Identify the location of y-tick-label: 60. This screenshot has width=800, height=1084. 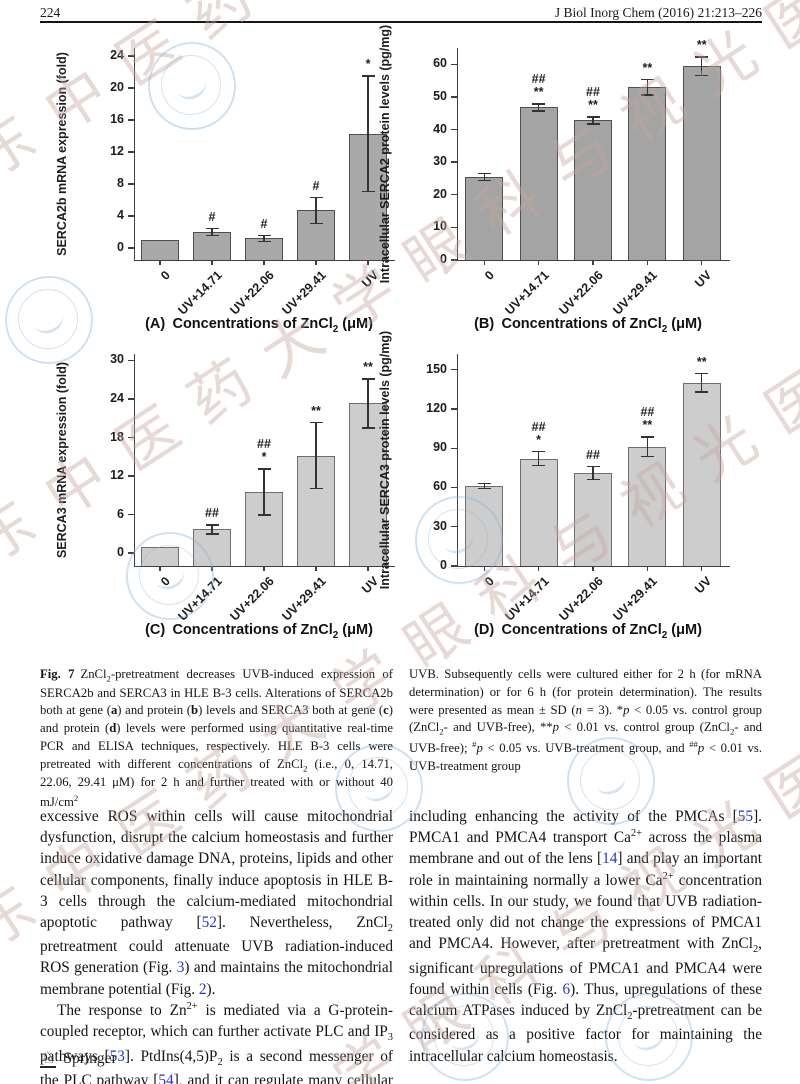
(440, 486).